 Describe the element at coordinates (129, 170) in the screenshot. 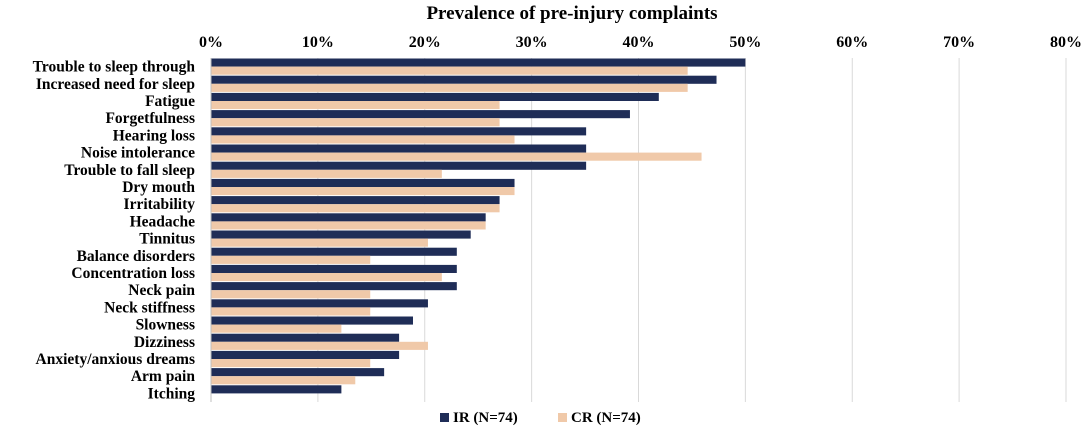

I see `category-label: Trouble to fall sleep` at that location.